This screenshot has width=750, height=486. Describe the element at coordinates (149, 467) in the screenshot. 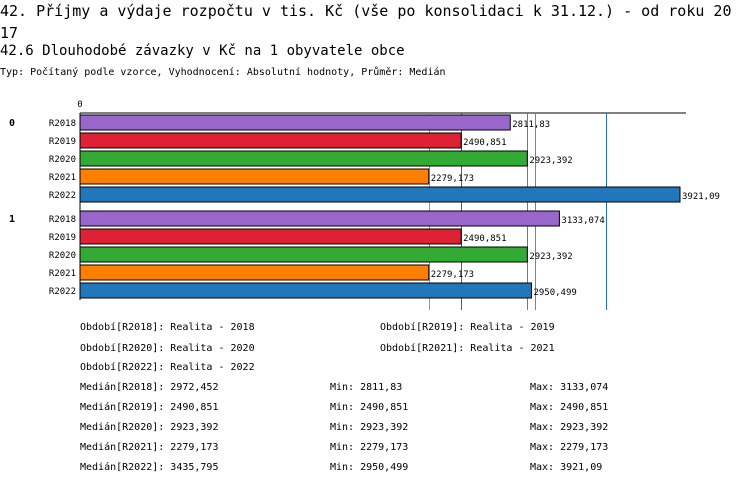

I see `stat-median: Medián[R2022]: 3435,795` at that location.